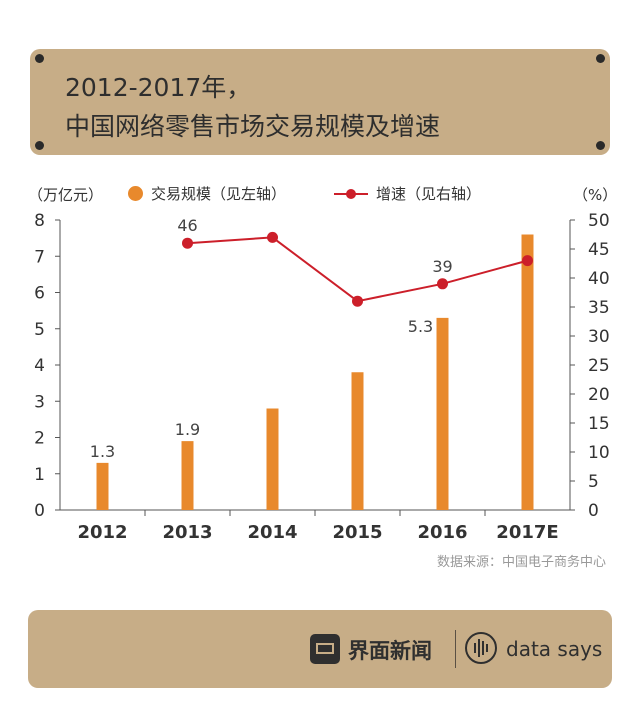 The height and width of the screenshot is (716, 640). What do you see at coordinates (442, 284) in the screenshot?
I see `line-point-2016` at bounding box center [442, 284].